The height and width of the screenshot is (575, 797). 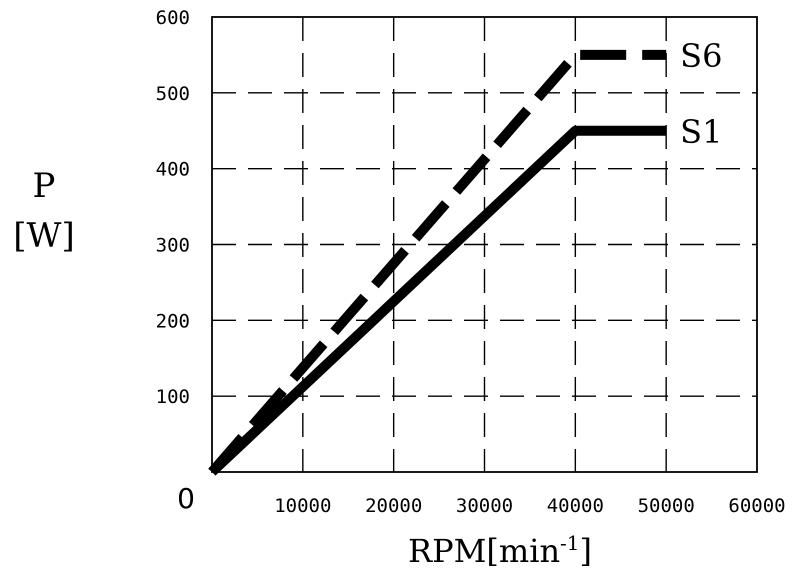 What do you see at coordinates (586, 551) in the screenshot?
I see `x-axis-label-close: ]` at bounding box center [586, 551].